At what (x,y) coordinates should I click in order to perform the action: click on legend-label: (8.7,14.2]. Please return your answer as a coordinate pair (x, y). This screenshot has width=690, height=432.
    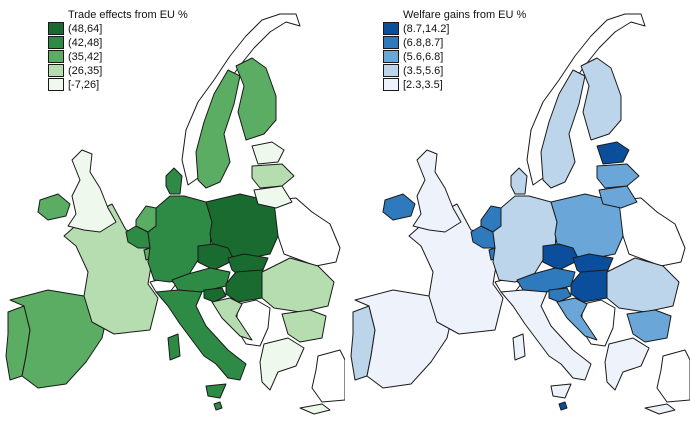
    Looking at the image, I should click on (426, 29).